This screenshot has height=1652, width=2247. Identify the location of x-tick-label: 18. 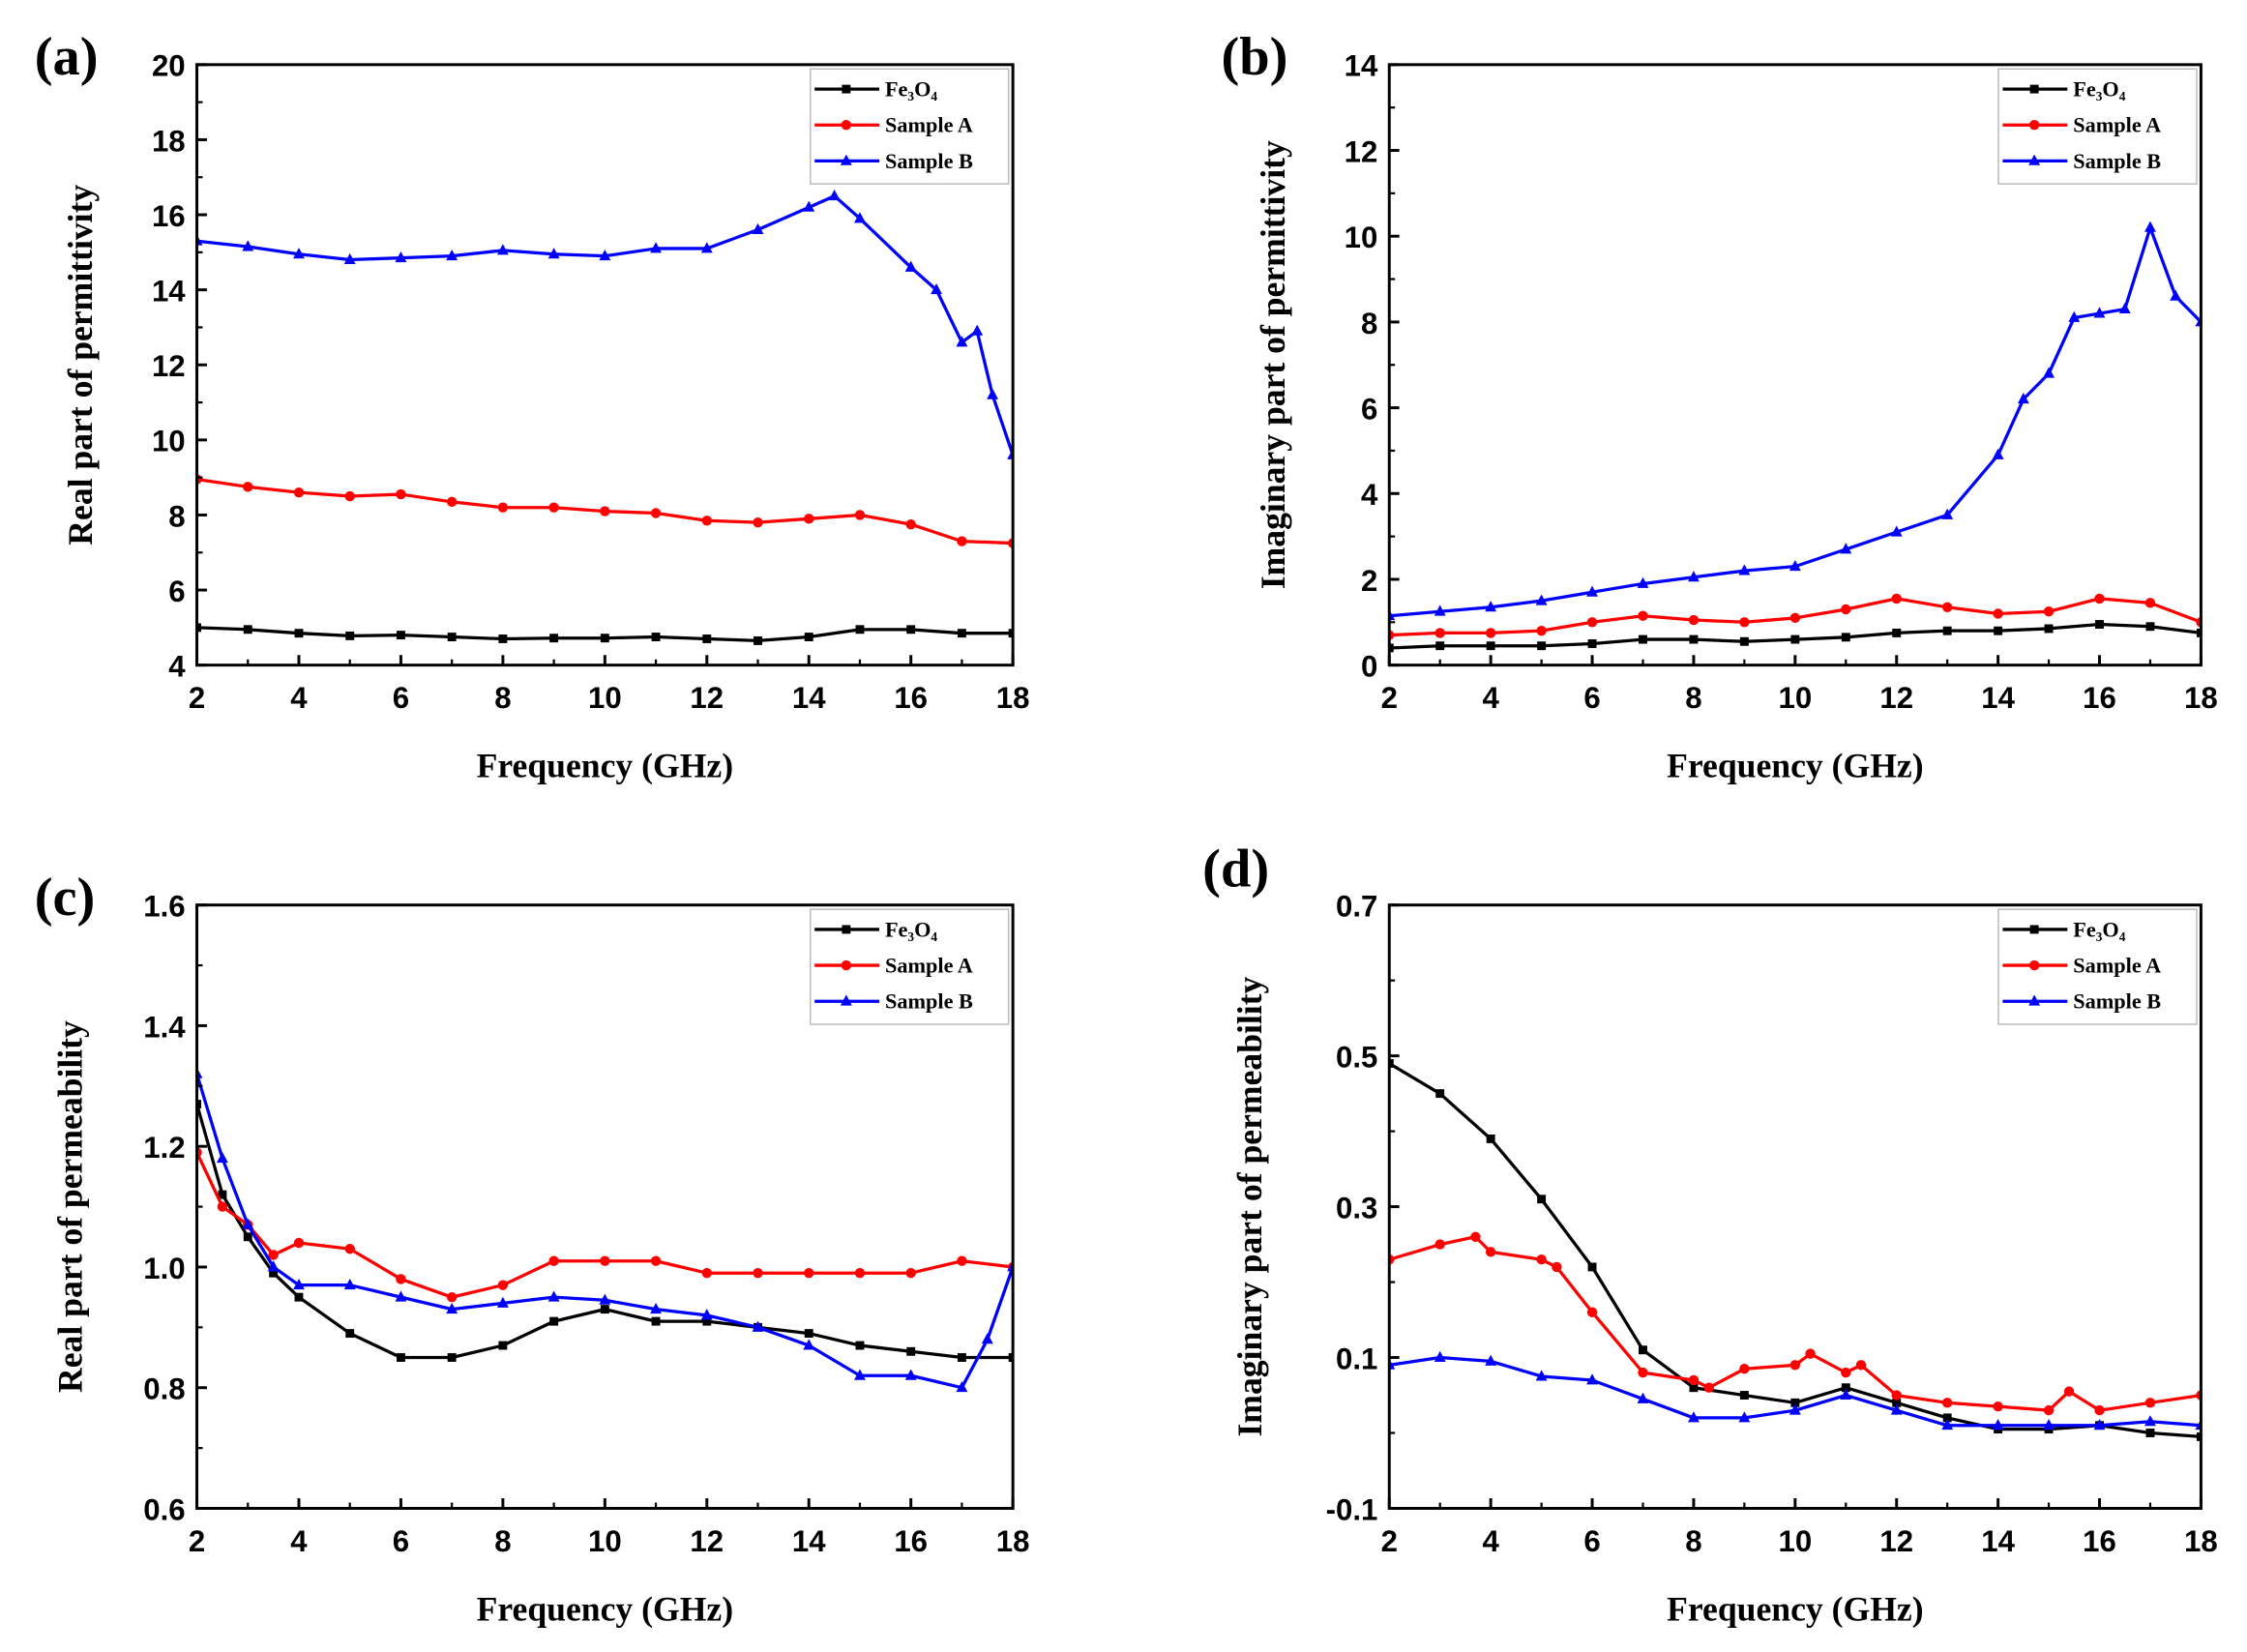
(2201, 698).